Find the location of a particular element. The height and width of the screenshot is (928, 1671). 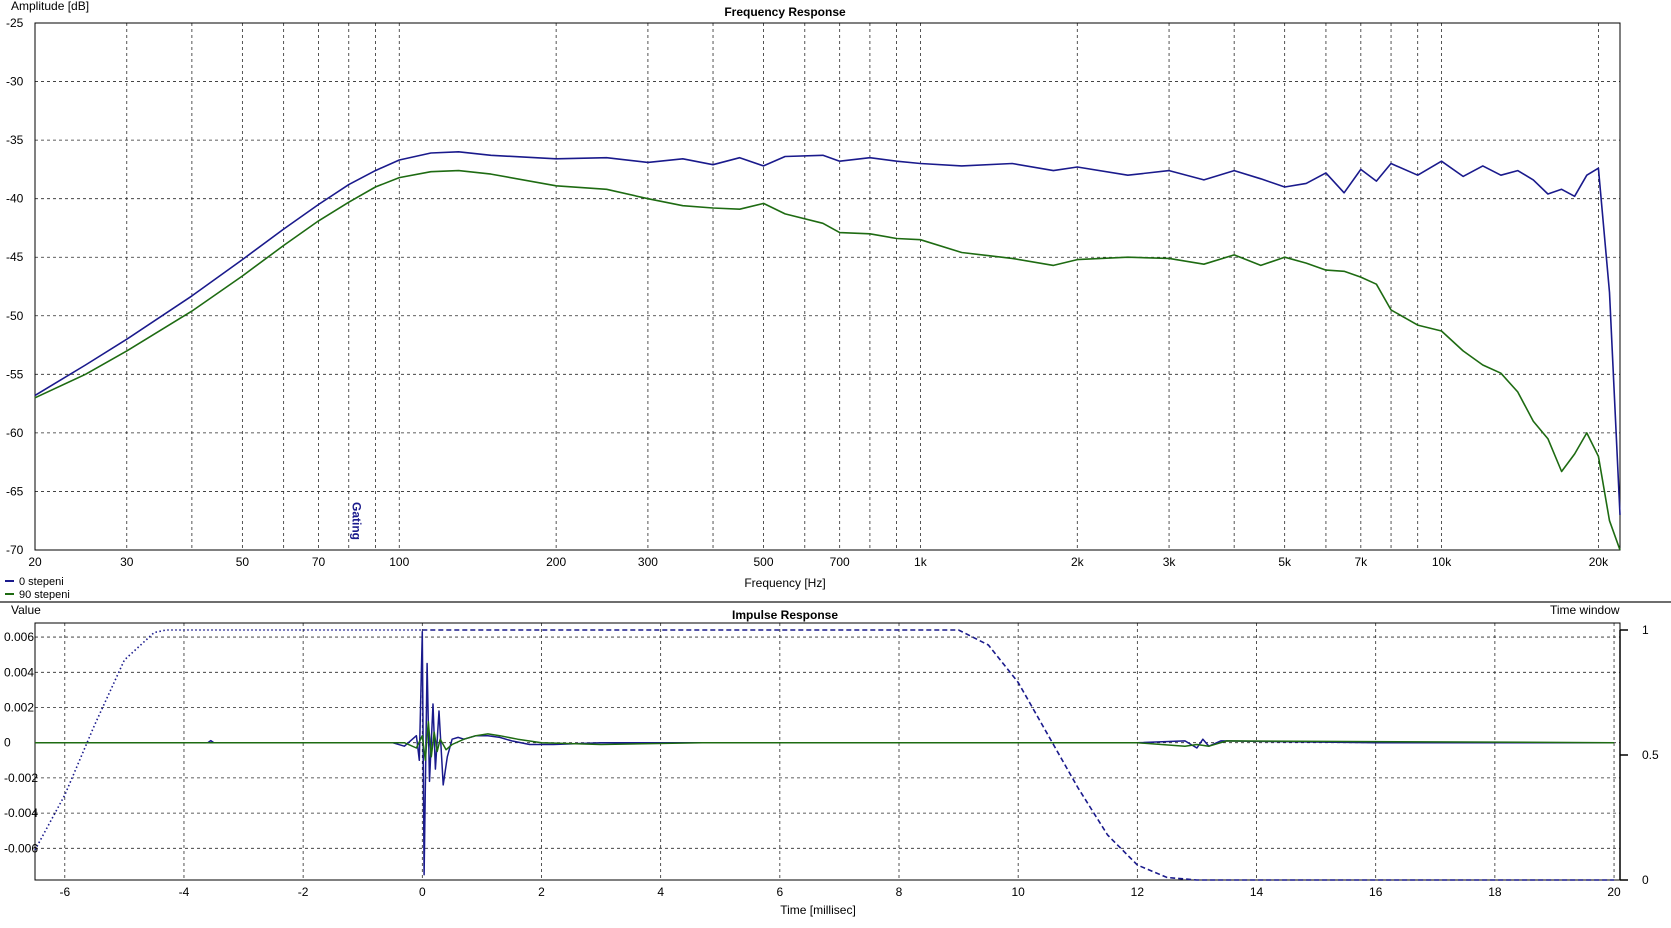

ir-x-tick-label: 14 is located at coordinates (1257, 892).